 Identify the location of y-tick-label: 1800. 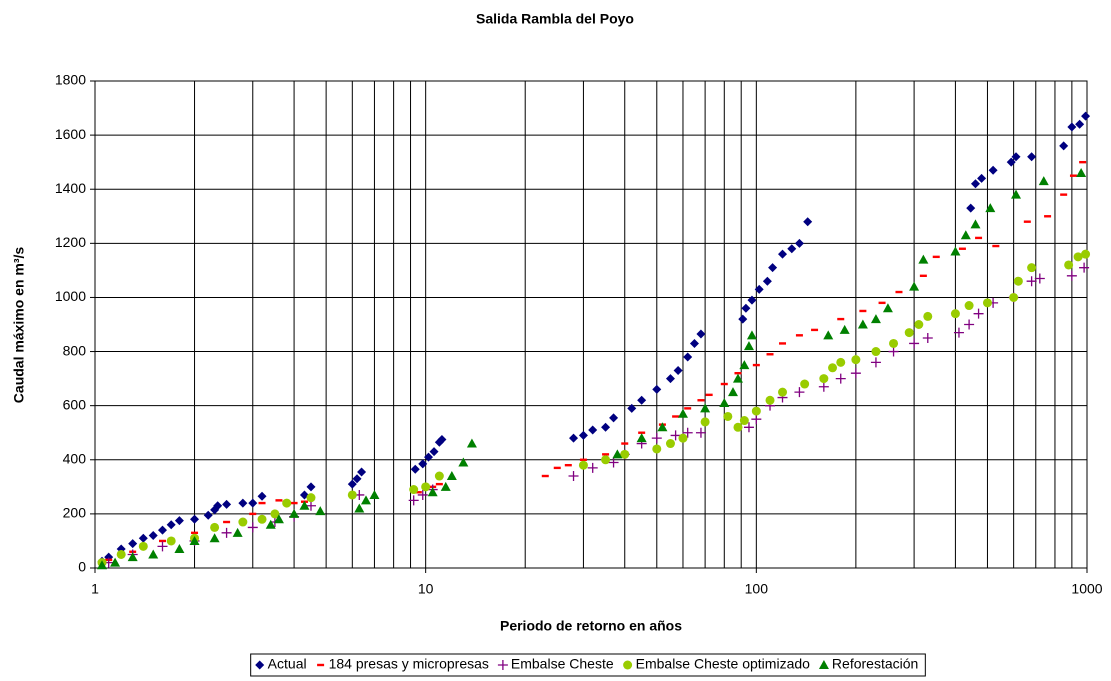
(70, 80).